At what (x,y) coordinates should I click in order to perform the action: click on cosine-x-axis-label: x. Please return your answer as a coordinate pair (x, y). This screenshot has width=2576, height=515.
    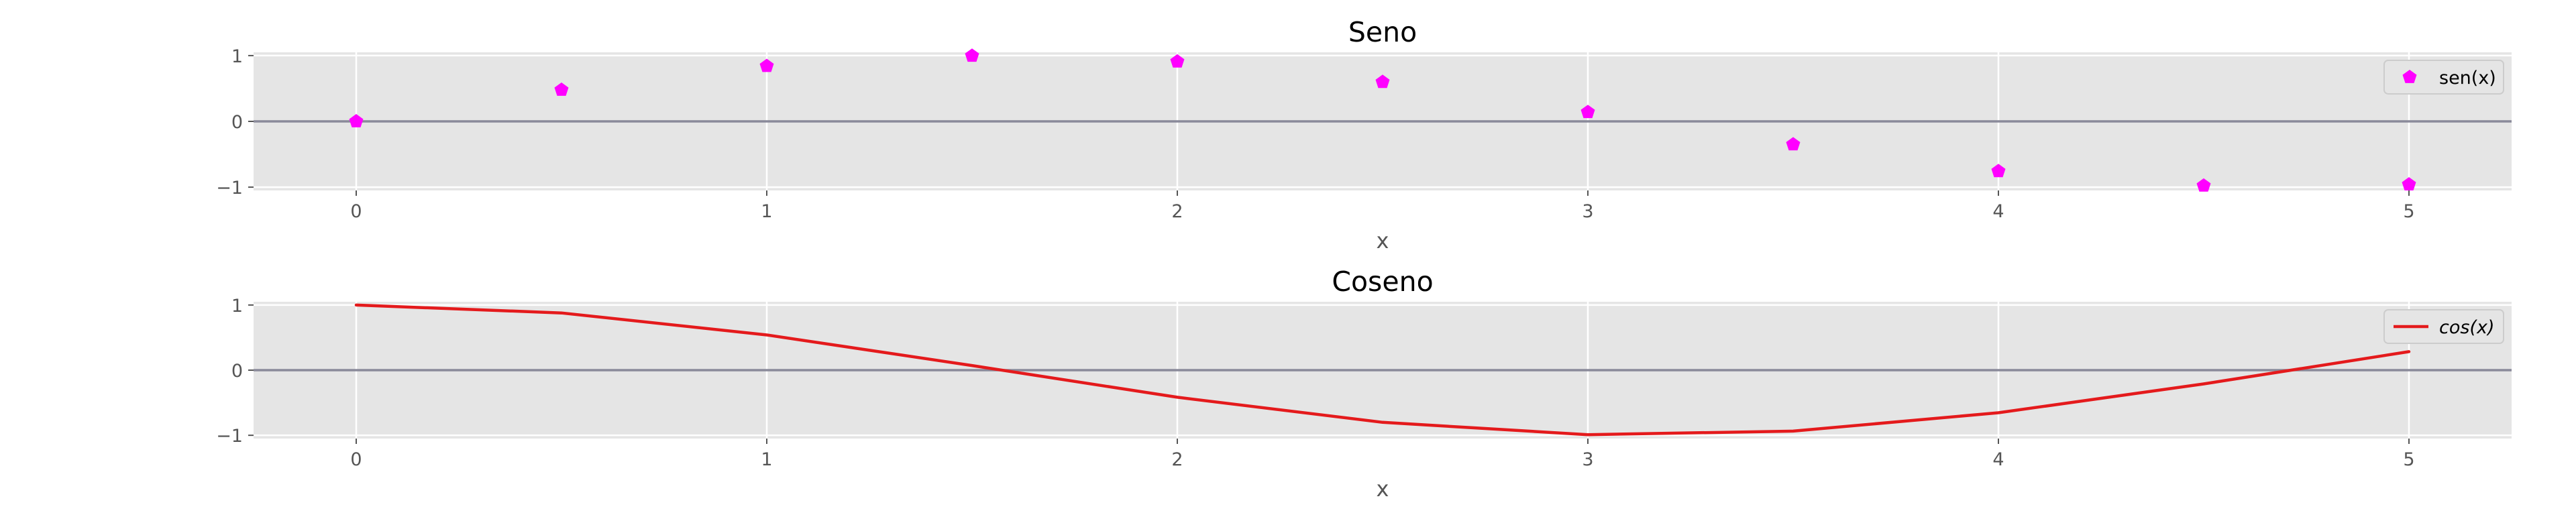
    Looking at the image, I should click on (1383, 489).